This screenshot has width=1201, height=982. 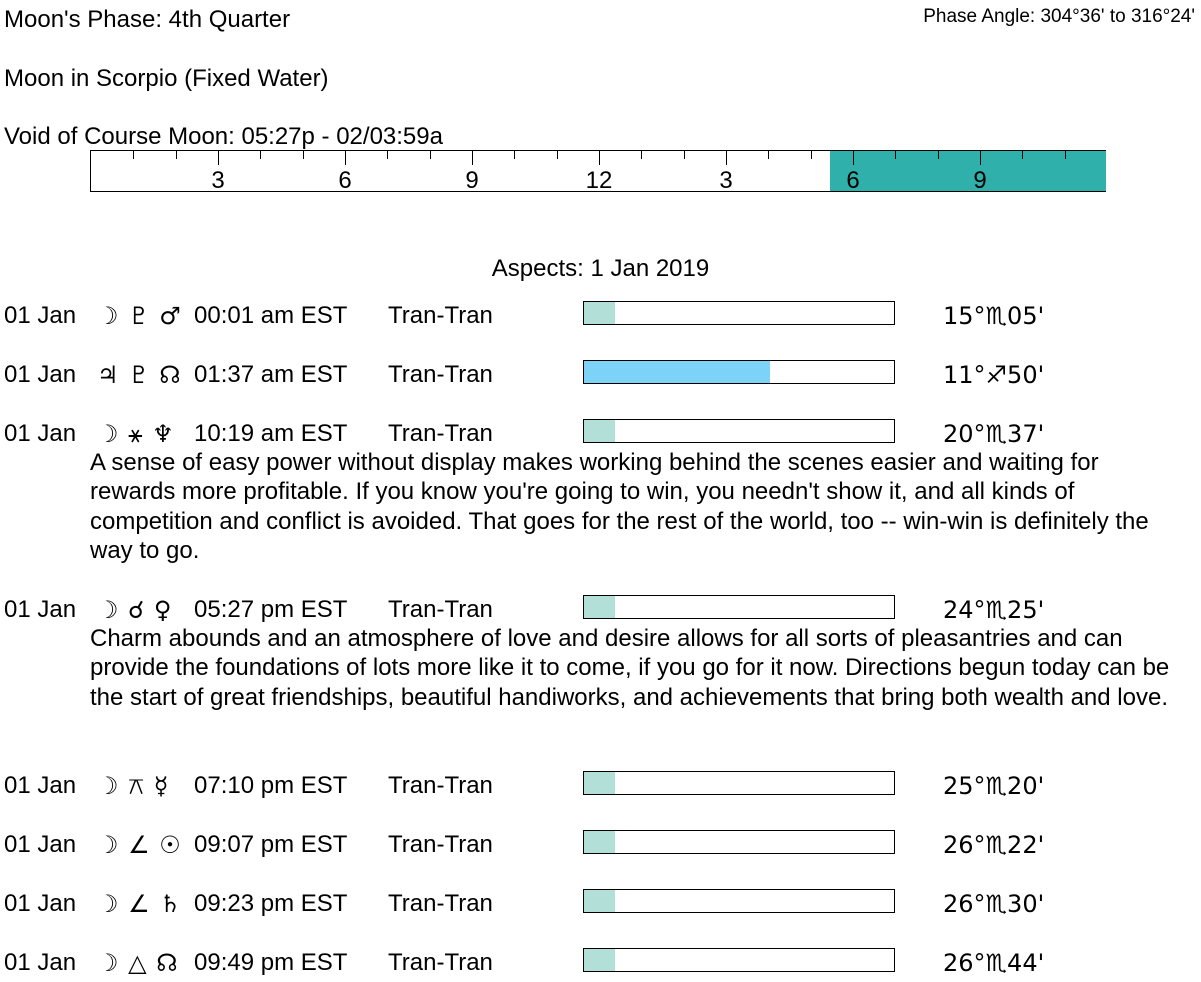 I want to click on aspect-row: 01 Jan ☽ ♇ ♂ 00:01 am EST Tran-Tran 15°♏05', so click(x=600, y=315).